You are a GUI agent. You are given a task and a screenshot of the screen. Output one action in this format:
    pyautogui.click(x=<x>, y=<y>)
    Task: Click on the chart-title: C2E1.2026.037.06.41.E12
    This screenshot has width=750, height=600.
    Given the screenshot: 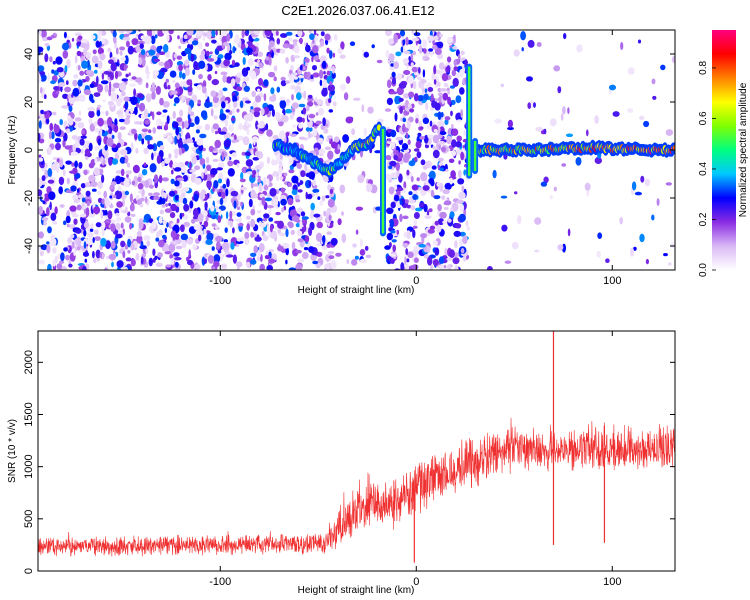 What is the action you would take?
    pyautogui.click(x=357, y=10)
    